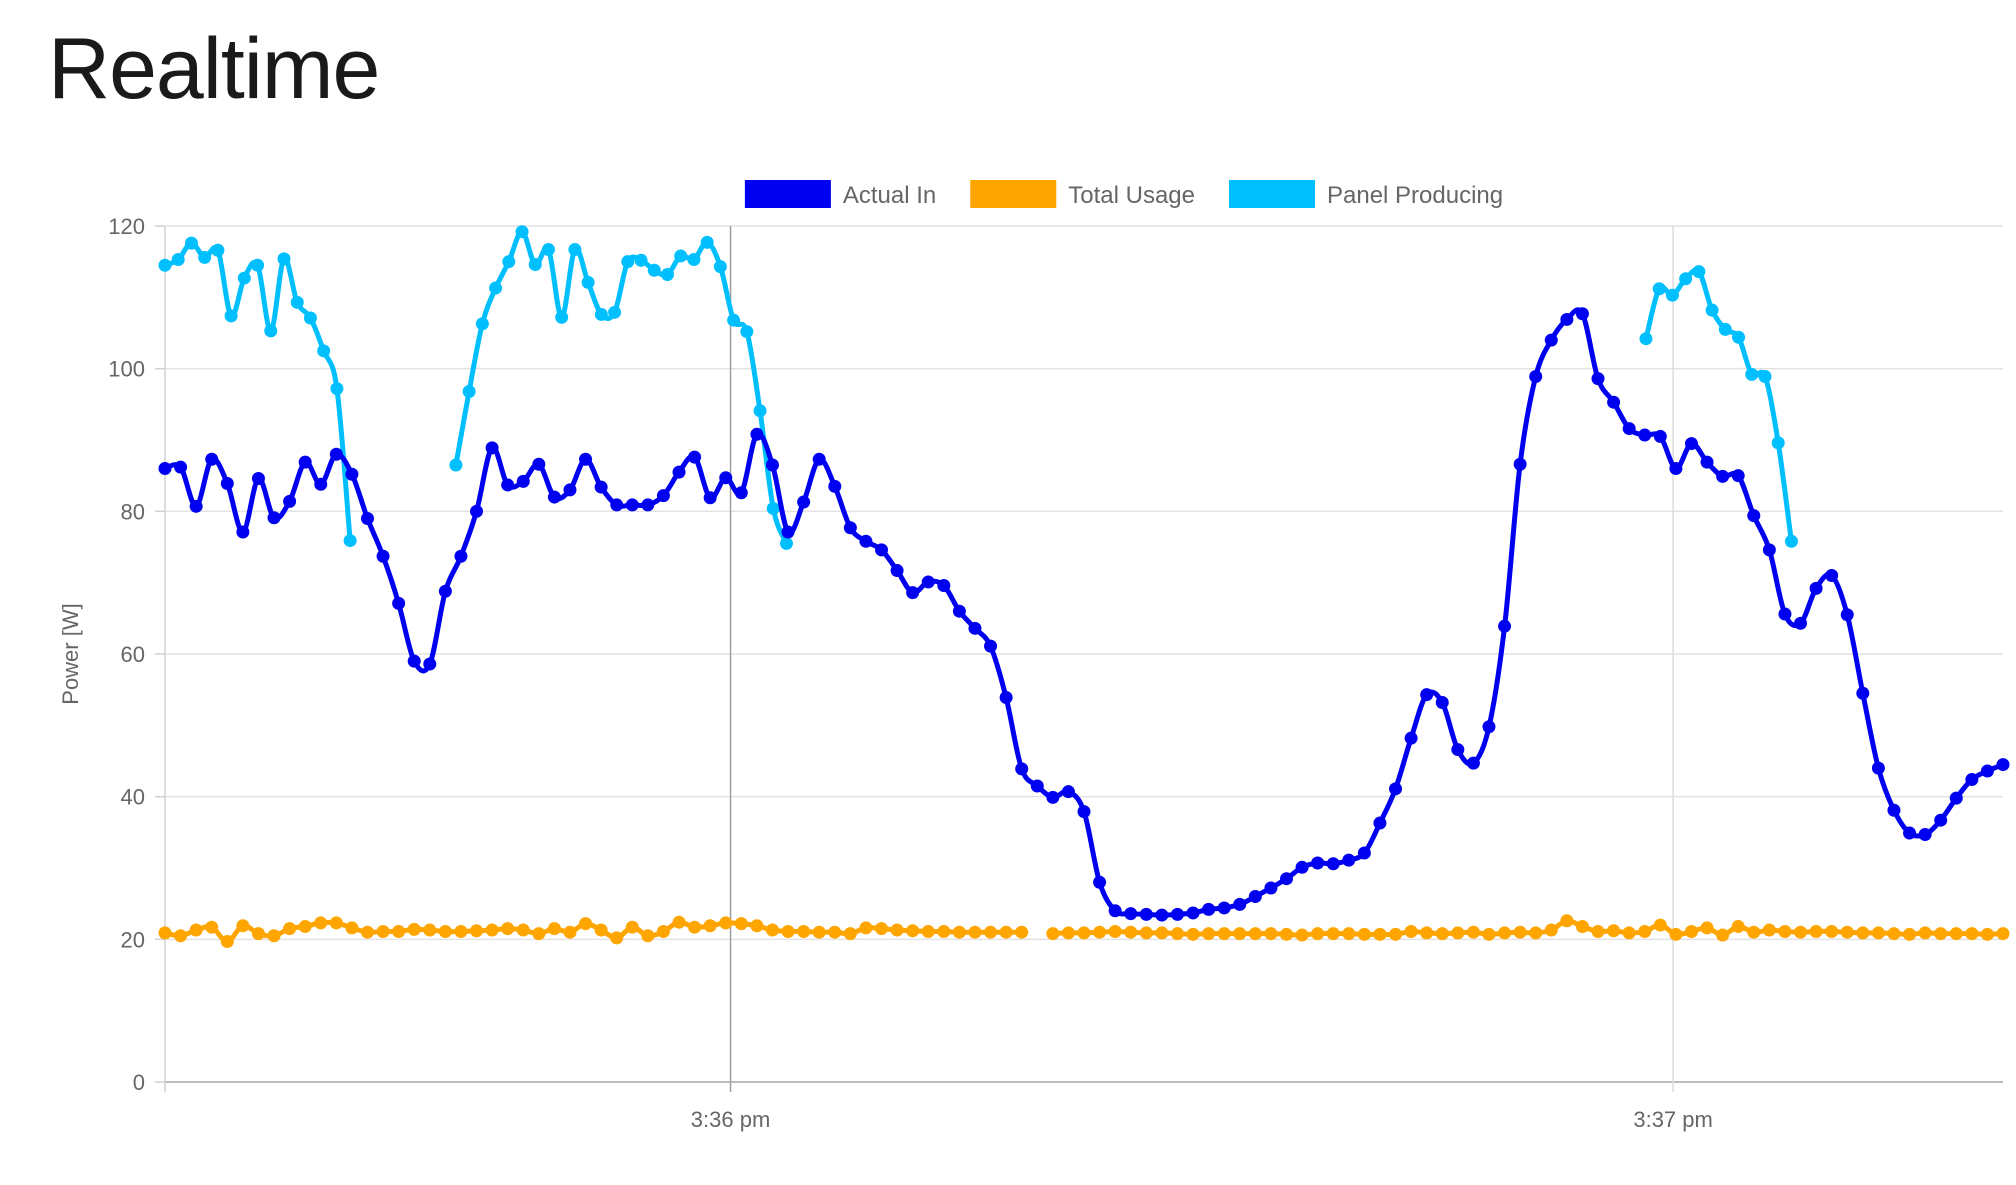 The height and width of the screenshot is (1185, 2016). I want to click on chart-legend: Actual In Total Usage Panel Producing, so click(1123, 194).